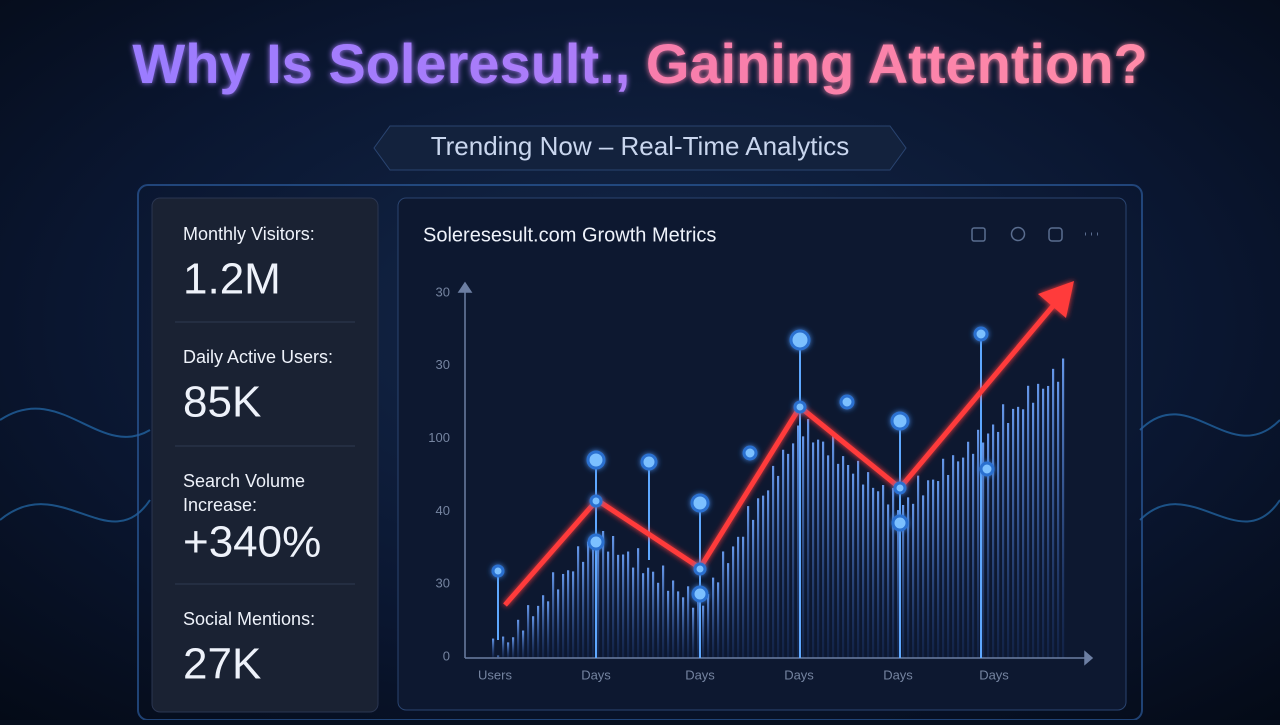 This screenshot has width=1280, height=725. What do you see at coordinates (443, 510) in the screenshot?
I see `y-label: 40` at bounding box center [443, 510].